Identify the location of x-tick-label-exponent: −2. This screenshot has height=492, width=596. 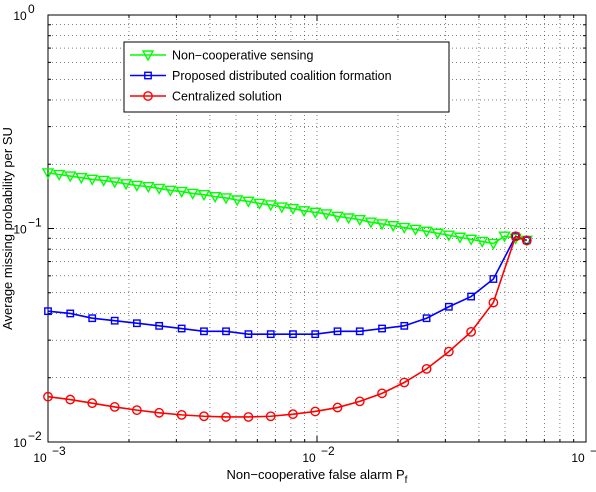
(328, 451).